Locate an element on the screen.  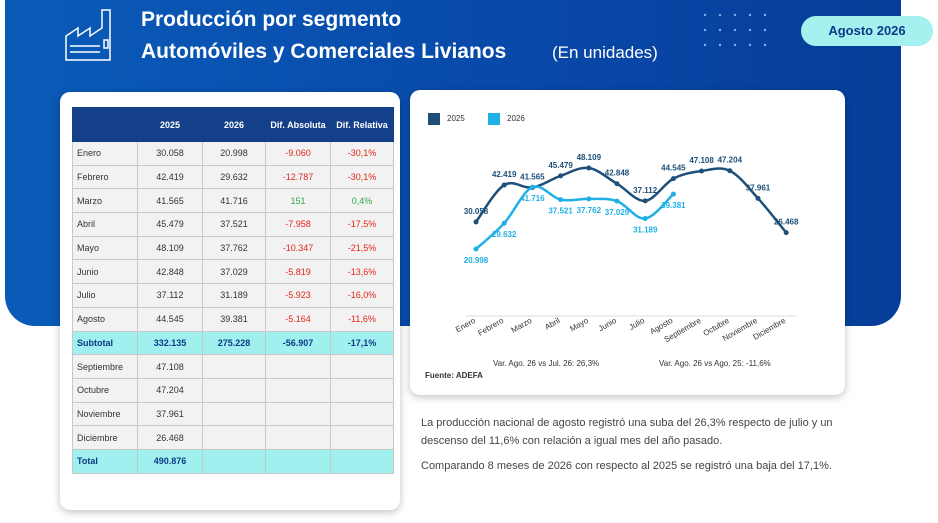
subtitle: Automóviles y Comerciales Livianos is located at coordinates (324, 51).